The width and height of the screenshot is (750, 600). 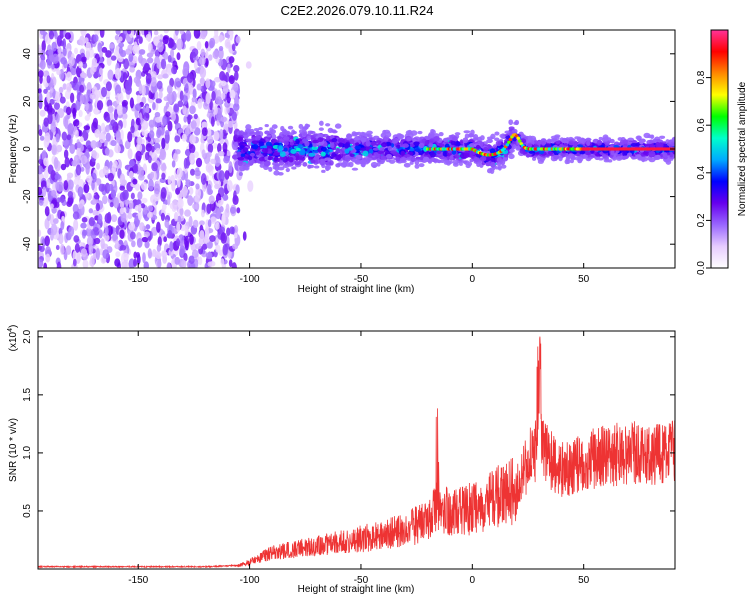 I want to click on snr-scale-note: (x104), so click(x=13, y=338).